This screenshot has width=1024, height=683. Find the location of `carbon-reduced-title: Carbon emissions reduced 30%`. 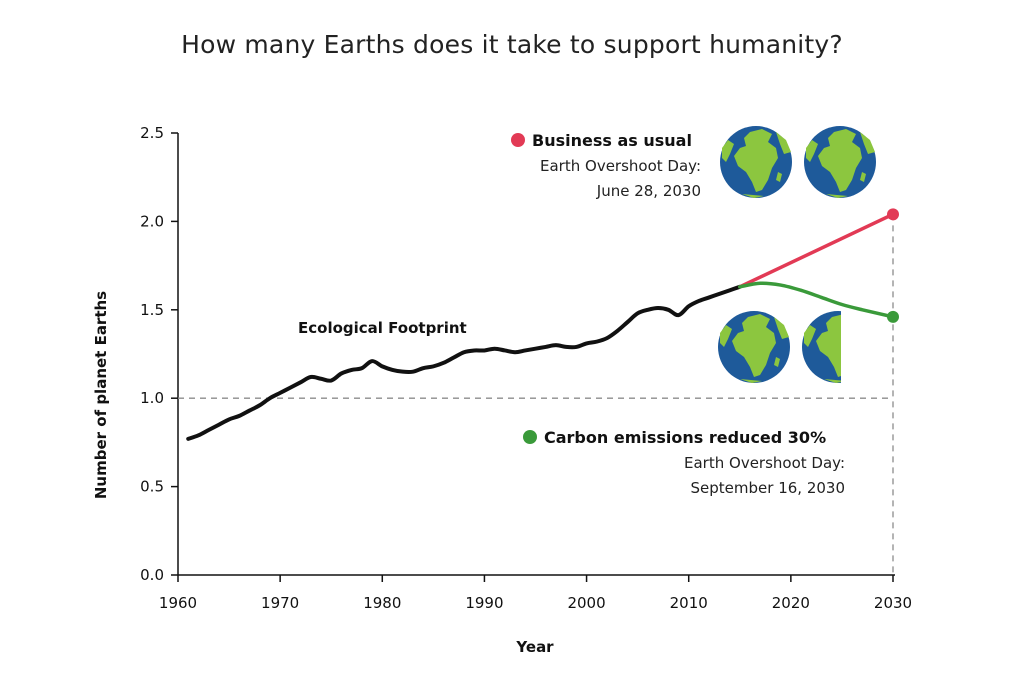

carbon-reduced-title: Carbon emissions reduced 30% is located at coordinates (685, 437).